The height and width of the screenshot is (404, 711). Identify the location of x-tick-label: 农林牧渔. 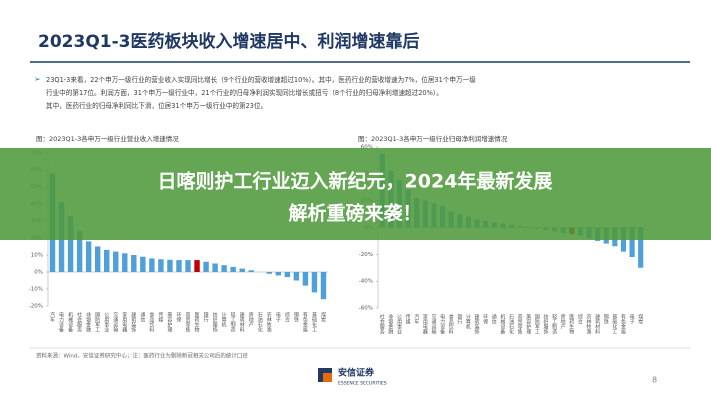
(589, 324).